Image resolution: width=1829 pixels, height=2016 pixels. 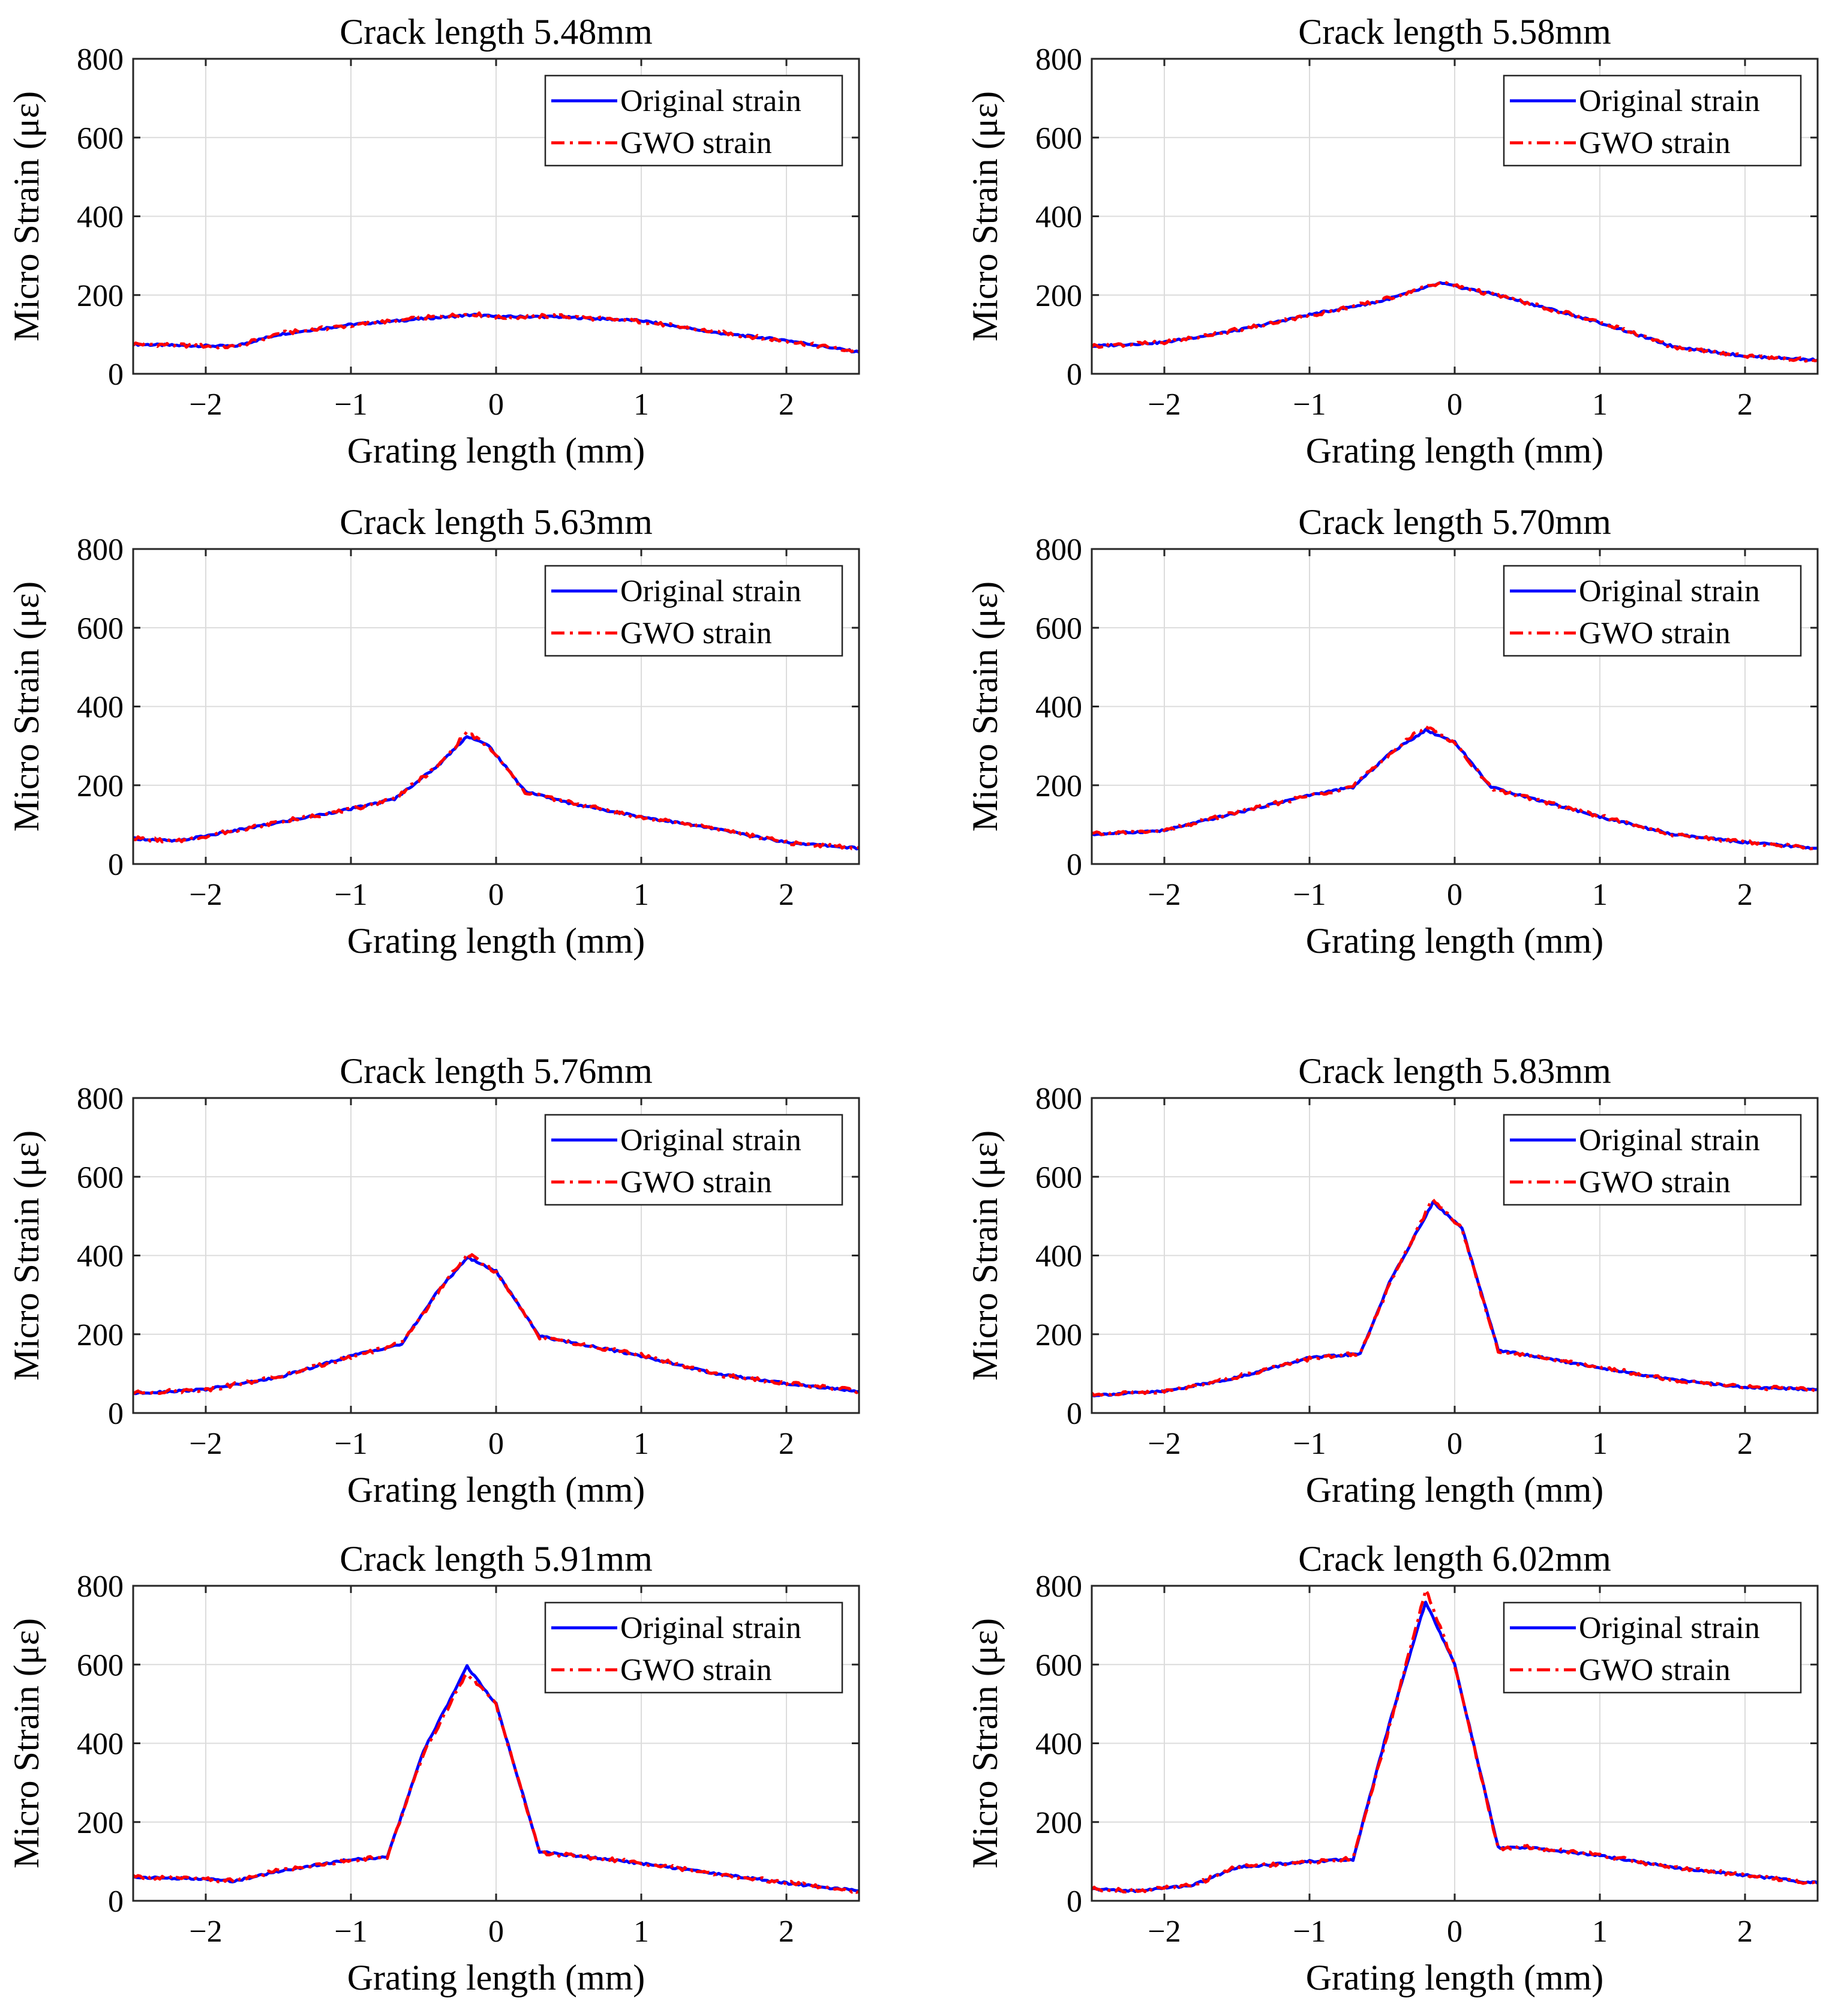 I want to click on chart-title: Crack length 5.58mm, so click(x=1454, y=32).